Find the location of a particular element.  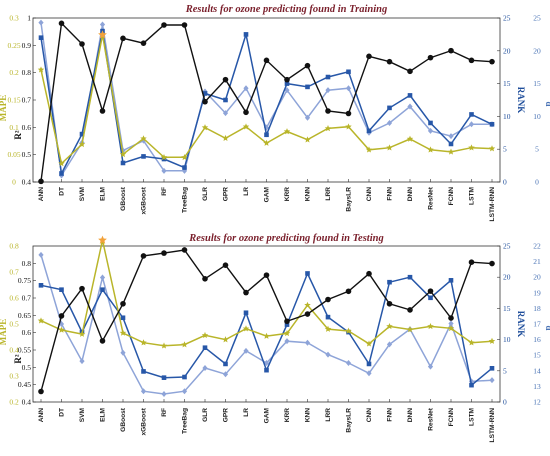

mape-tick-label: 0.3 is located at coordinates (14, 18).